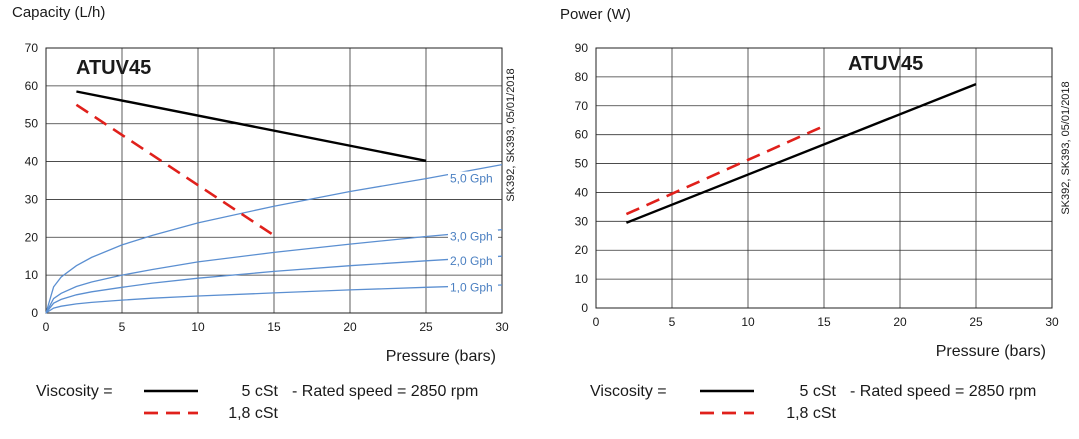  I want to click on nozzle-curve-label: 2,0 Gph, so click(471, 261).